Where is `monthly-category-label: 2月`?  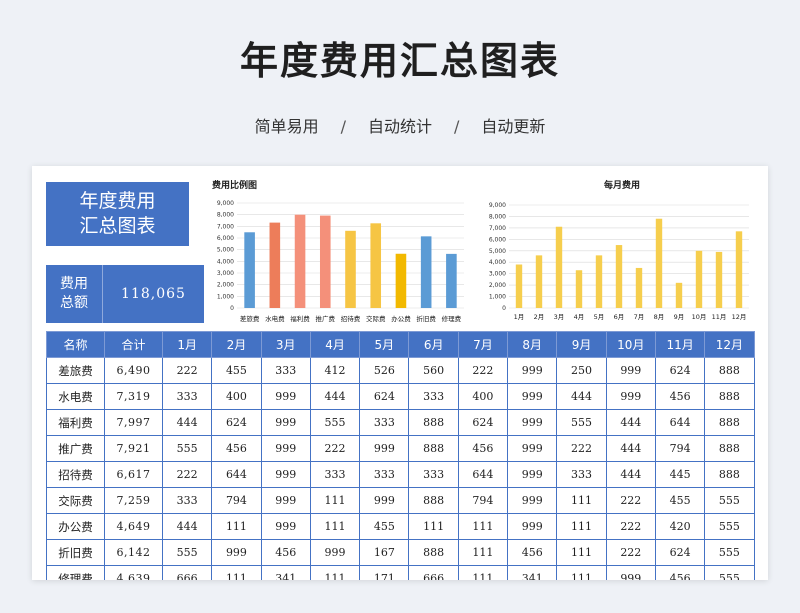 monthly-category-label: 2月 is located at coordinates (539, 317).